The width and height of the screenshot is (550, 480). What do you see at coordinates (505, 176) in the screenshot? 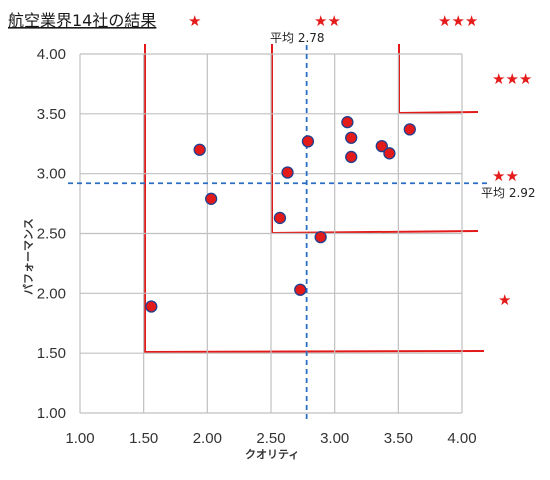
I see `star-rank-label-2-right: ★★` at bounding box center [505, 176].